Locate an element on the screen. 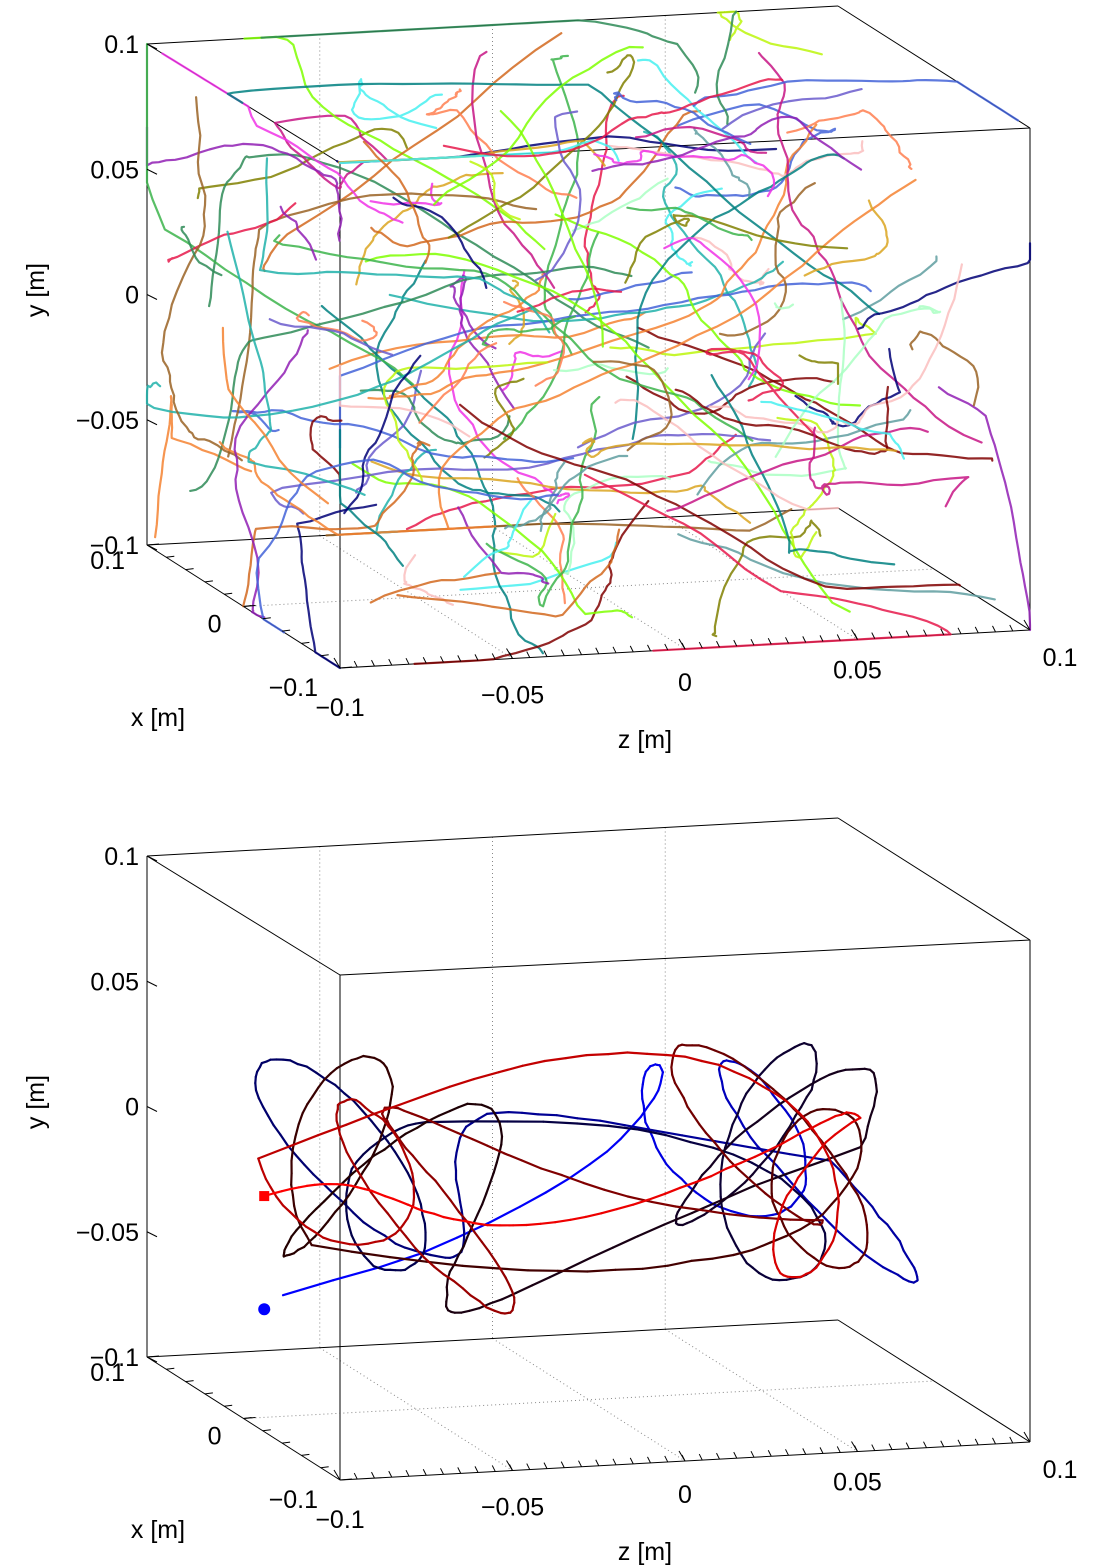 Image resolution: width=1093 pixels, height=1568 pixels. z-tick-label: −0.1 is located at coordinates (339, 1520).